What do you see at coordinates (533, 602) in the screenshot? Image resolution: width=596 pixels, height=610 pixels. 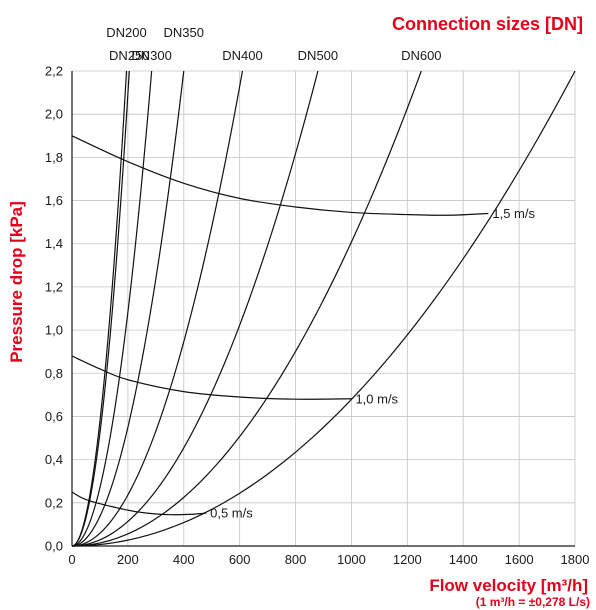 I see `x-axis-note: (1 m³/h = ±0,278 L/s)` at bounding box center [533, 602].